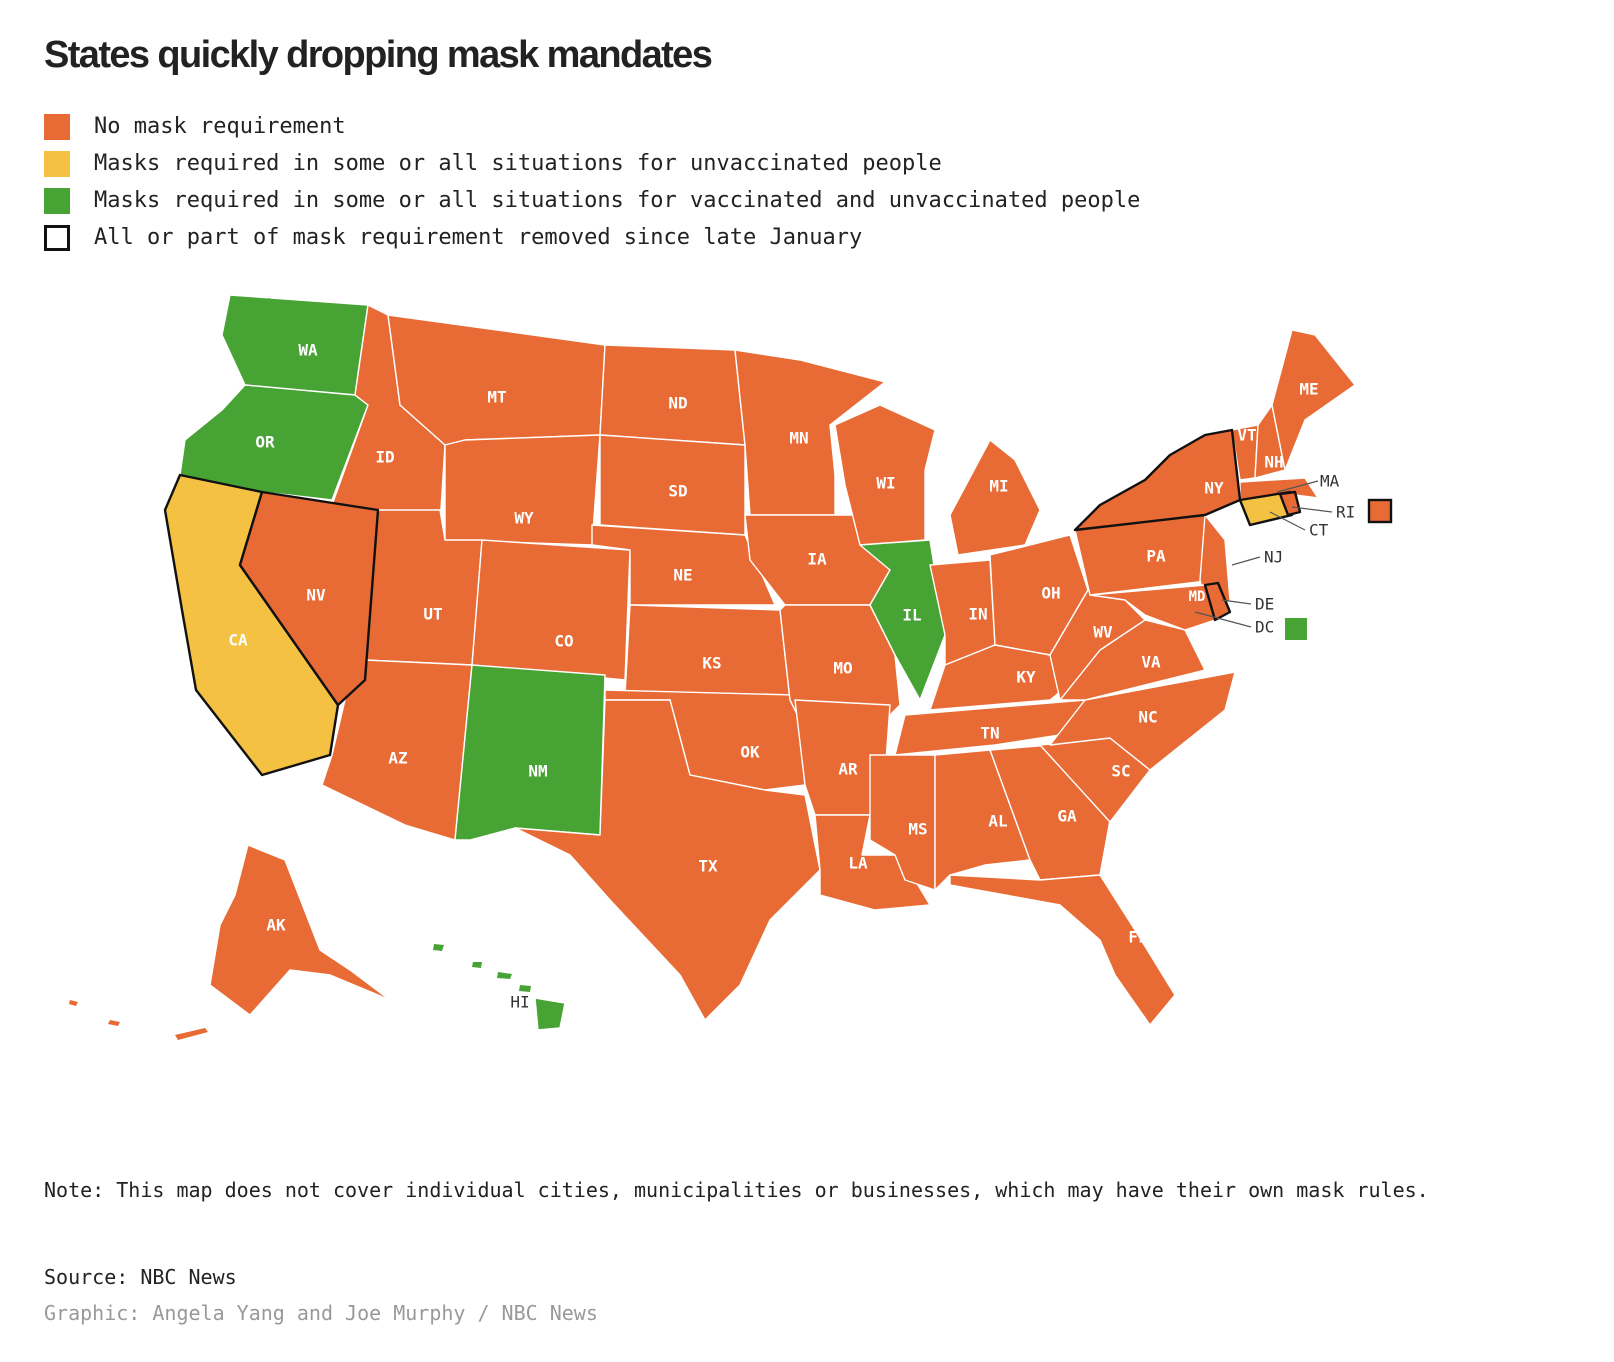 The height and width of the screenshot is (1362, 1614). What do you see at coordinates (530, 752) in the screenshot?
I see `state-nm` at bounding box center [530, 752].